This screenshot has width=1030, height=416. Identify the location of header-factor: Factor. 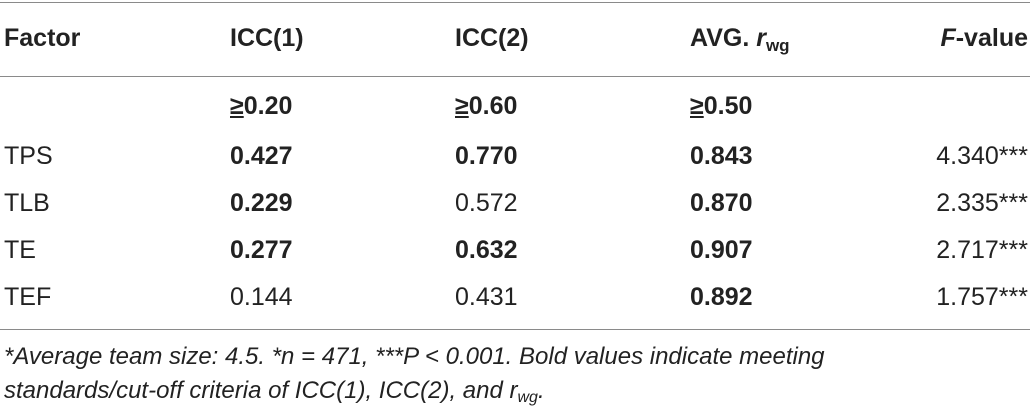
(42, 38).